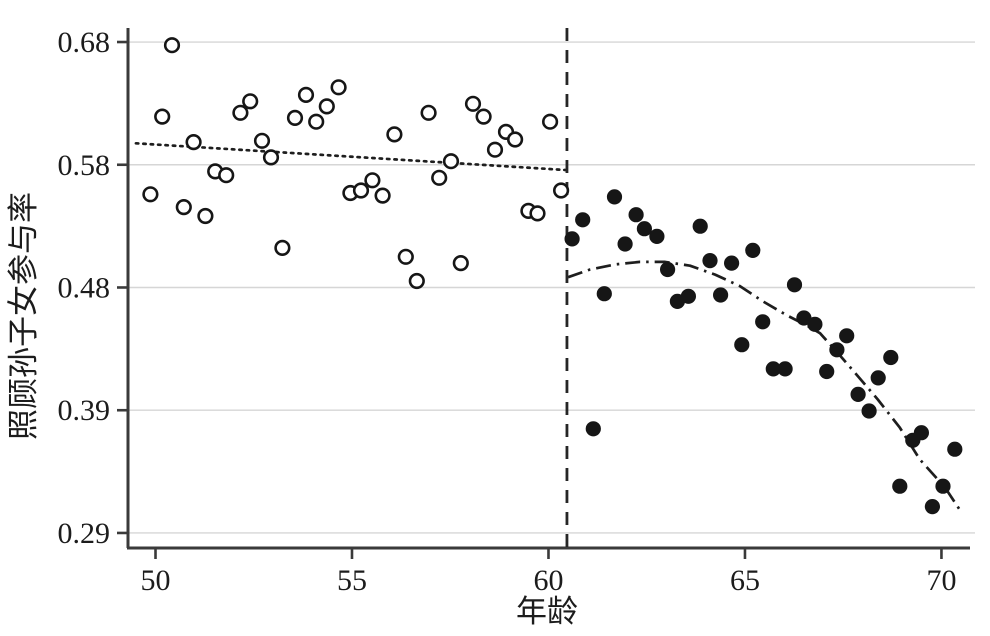 The width and height of the screenshot is (990, 636). I want to click on x-tick-label: 70, so click(941, 580).